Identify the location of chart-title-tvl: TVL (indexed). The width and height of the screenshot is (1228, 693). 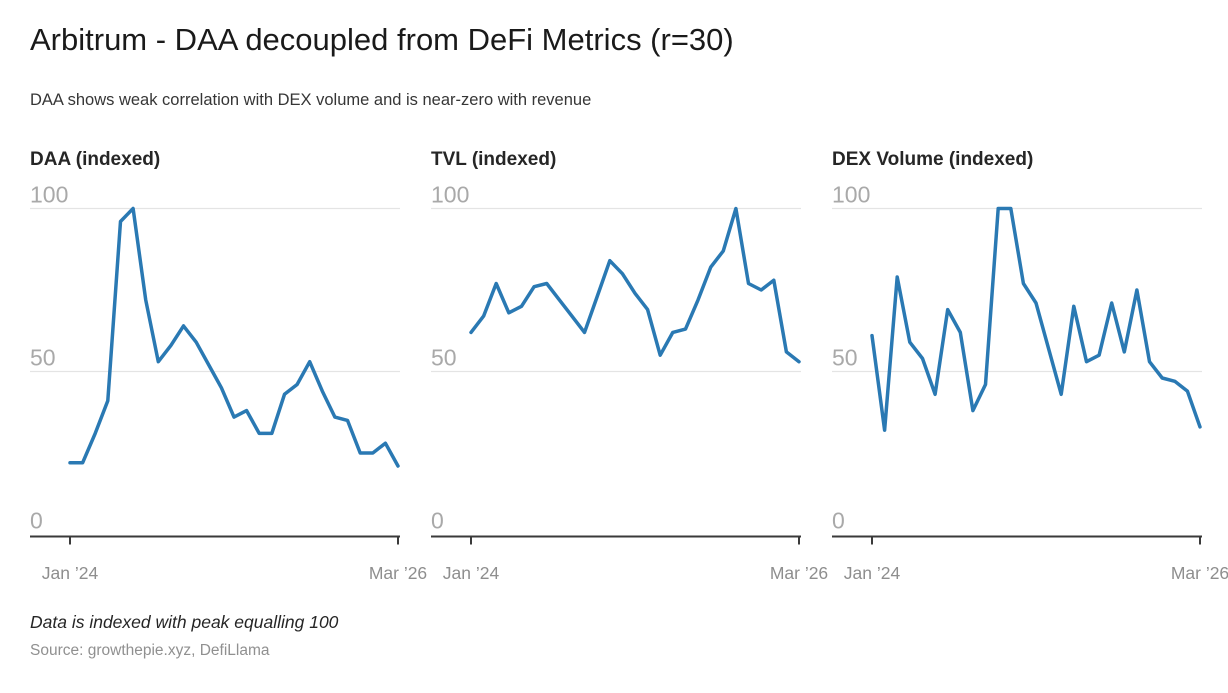
(494, 159).